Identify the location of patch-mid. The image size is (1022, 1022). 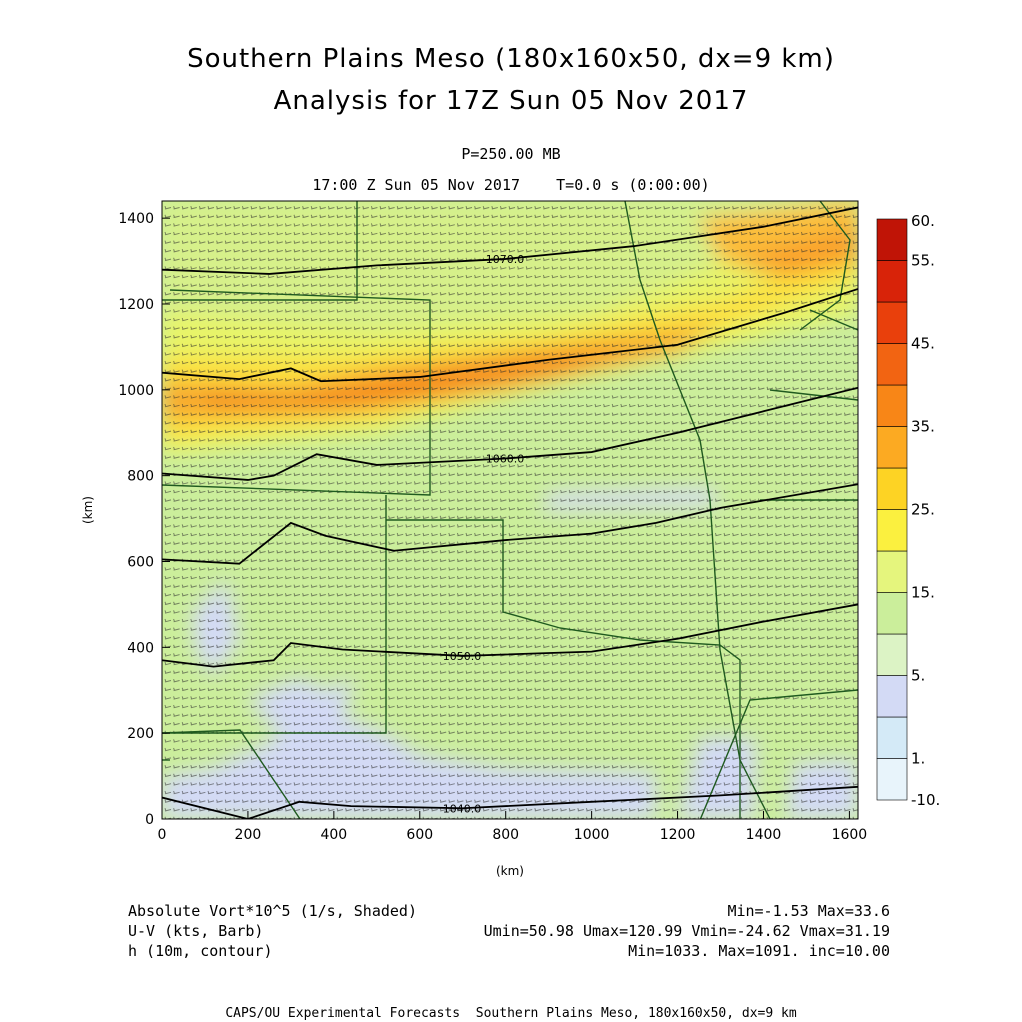
(630, 499).